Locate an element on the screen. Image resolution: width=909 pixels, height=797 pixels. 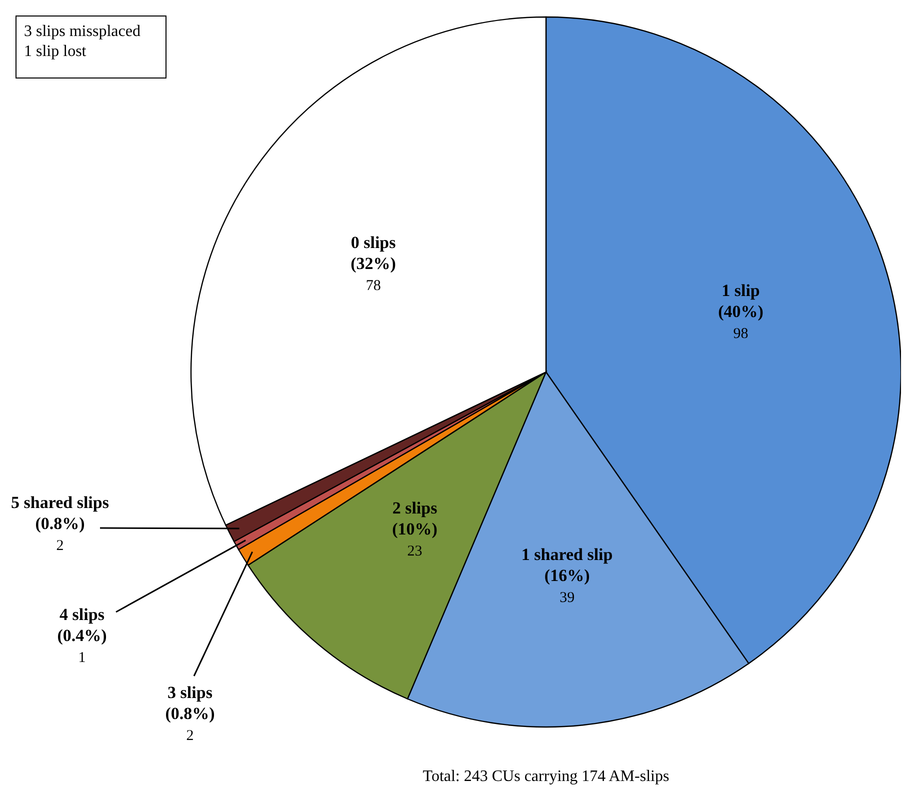
data-label: (10%) 23 is located at coordinates (415, 539).